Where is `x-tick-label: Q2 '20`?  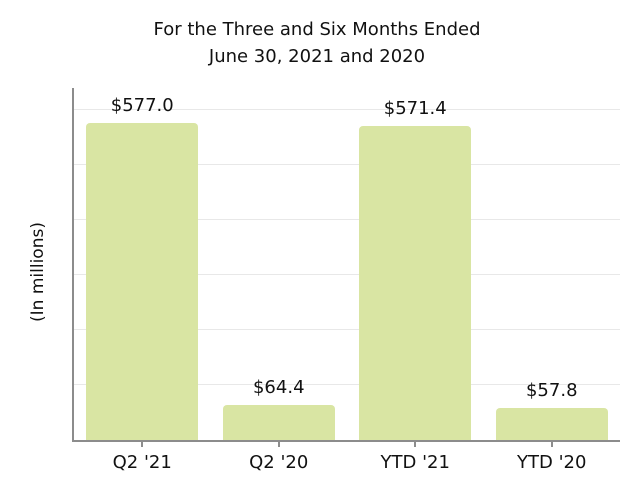
x-tick-label: Q2 '20 is located at coordinates (279, 462).